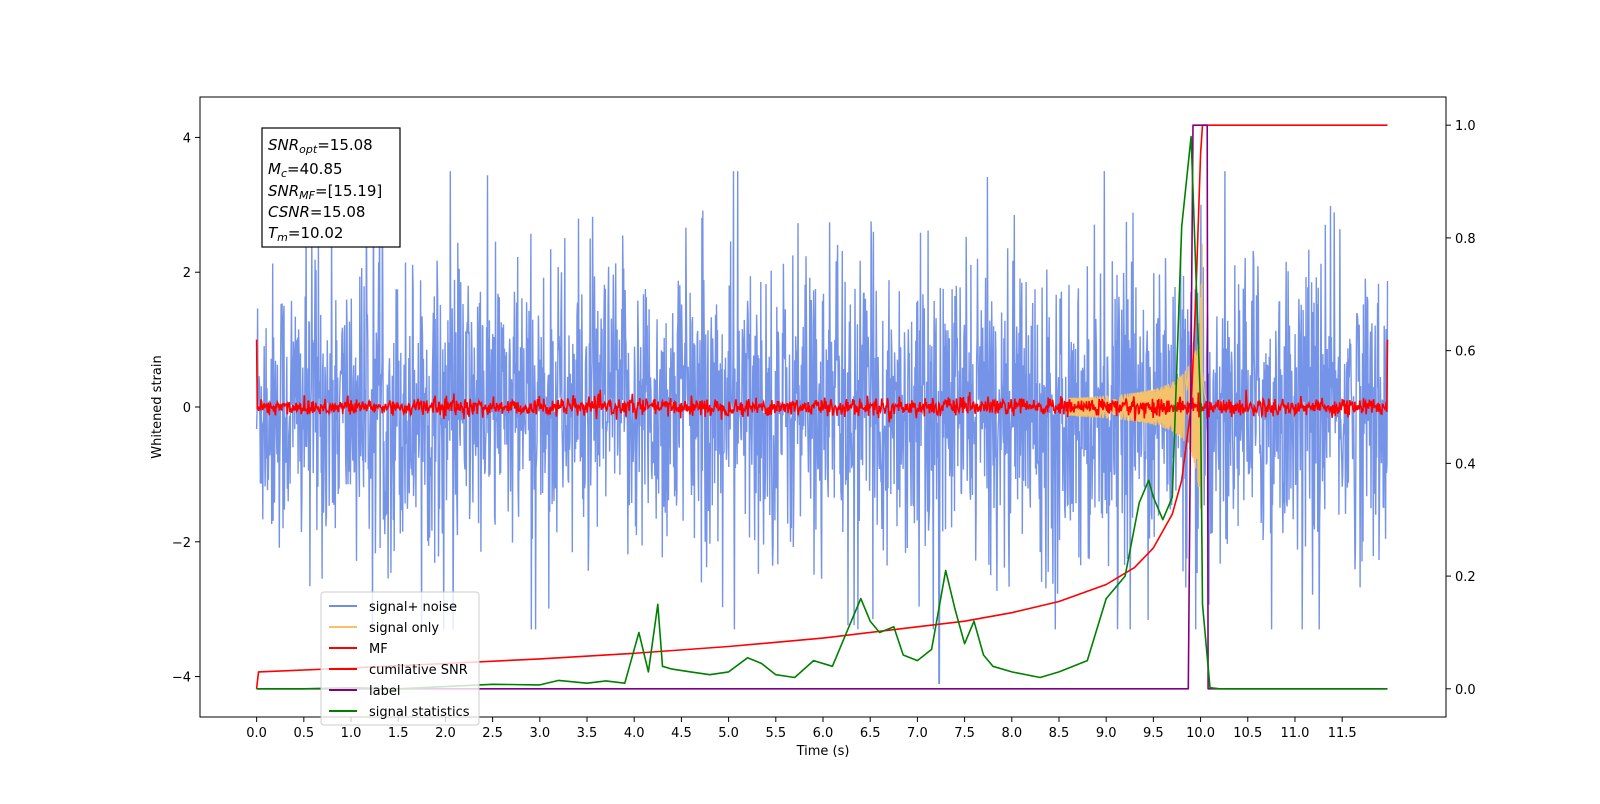 This screenshot has width=1600, height=804. What do you see at coordinates (964, 733) in the screenshot?
I see `x-tick-label: 7.5` at bounding box center [964, 733].